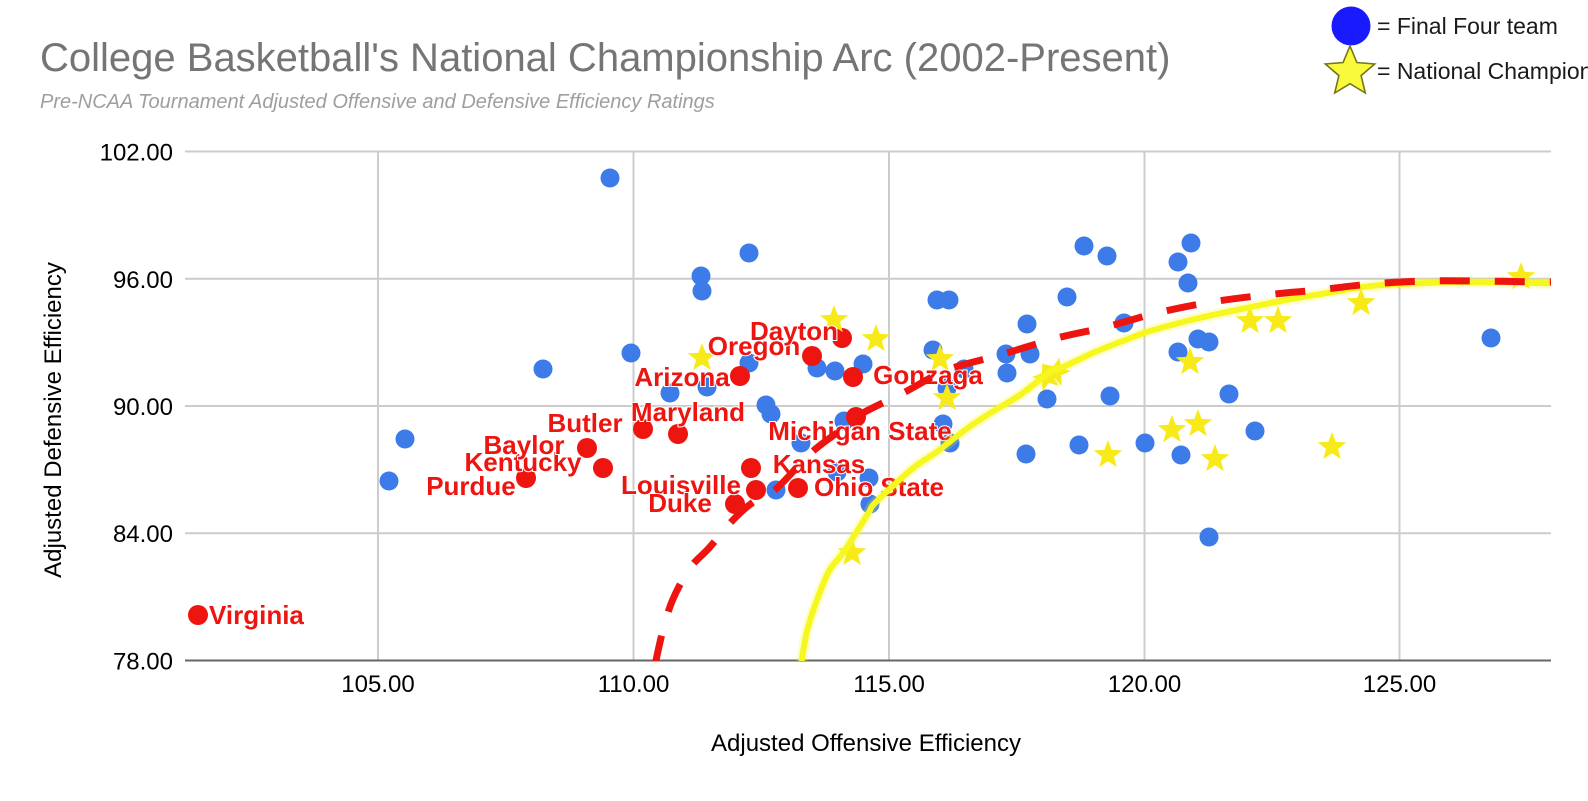  Describe the element at coordinates (584, 423) in the screenshot. I see `svg-text: Butler` at that location.